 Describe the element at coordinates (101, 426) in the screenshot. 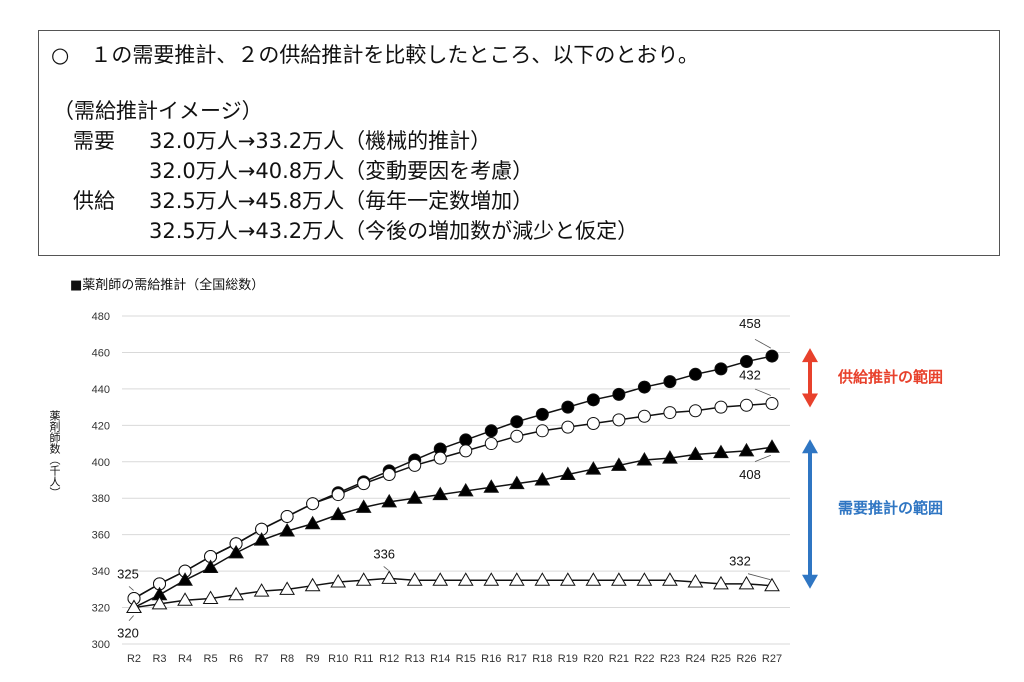

I see `y-tick-label: 420` at that location.